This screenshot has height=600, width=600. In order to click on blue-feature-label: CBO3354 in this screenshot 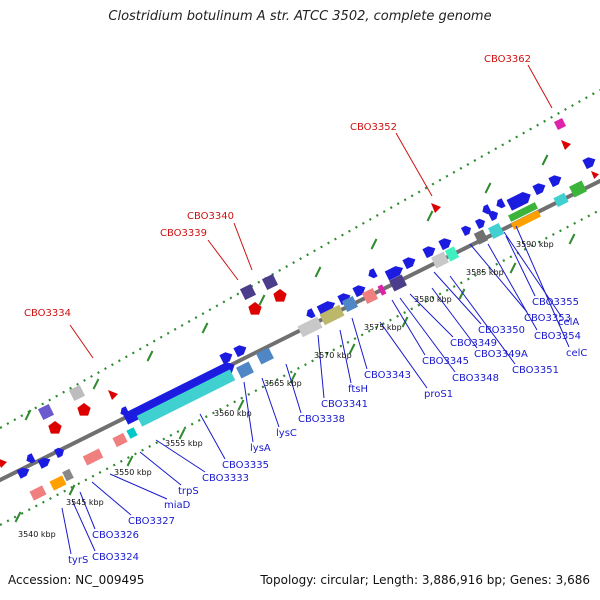, I will do `click(557, 336)`.